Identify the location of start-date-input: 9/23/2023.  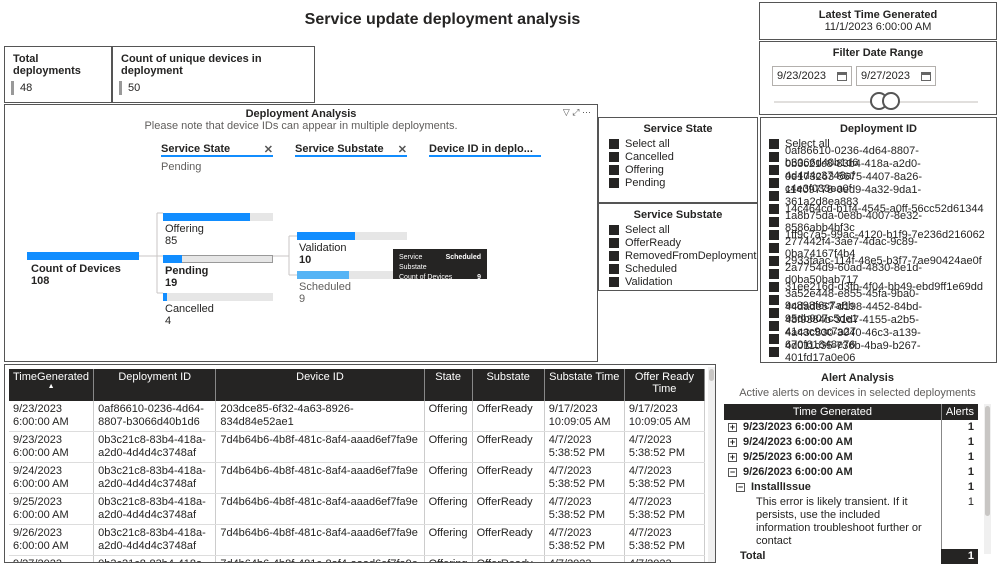
(812, 76).